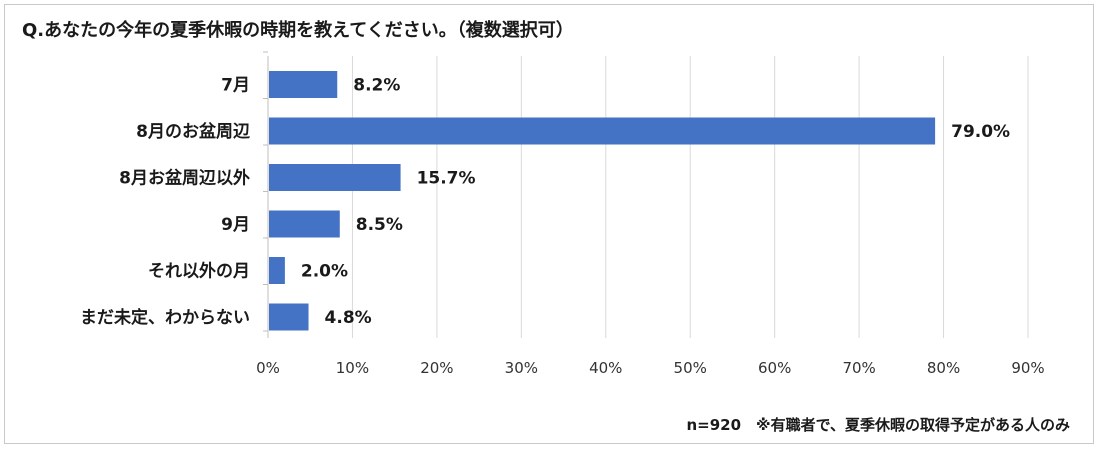 The image size is (1100, 450). What do you see at coordinates (605, 368) in the screenshot?
I see `x-tick-label: 40%` at bounding box center [605, 368].